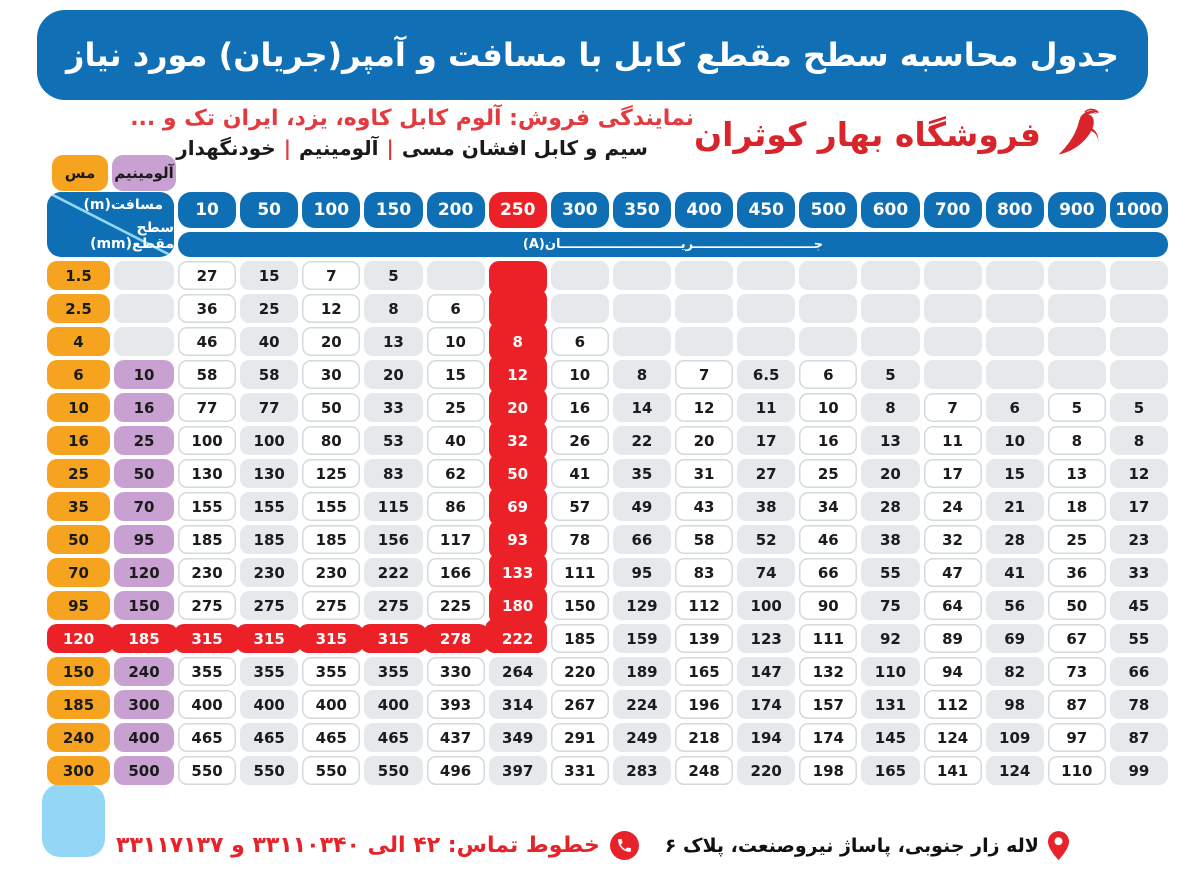  What do you see at coordinates (517, 341) in the screenshot?
I see `amperage-cell-highlight: 8` at bounding box center [517, 341].